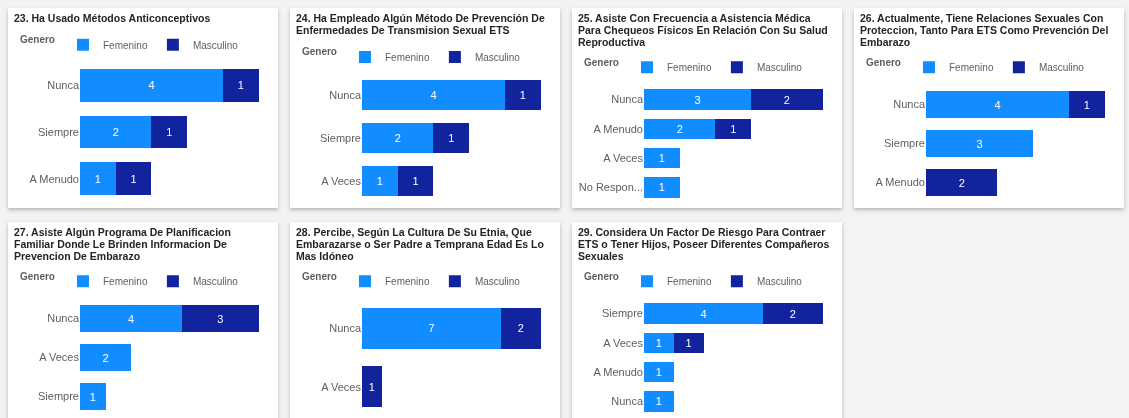 The width and height of the screenshot is (1129, 418). Describe the element at coordinates (420, 243) in the screenshot. I see `chart-title: 28. Percibe, Según La Cultura De Su Etnia, Que Embarazarse o Ser Padre a Temprana Edad Es Lo Mas Idóneo` at that location.